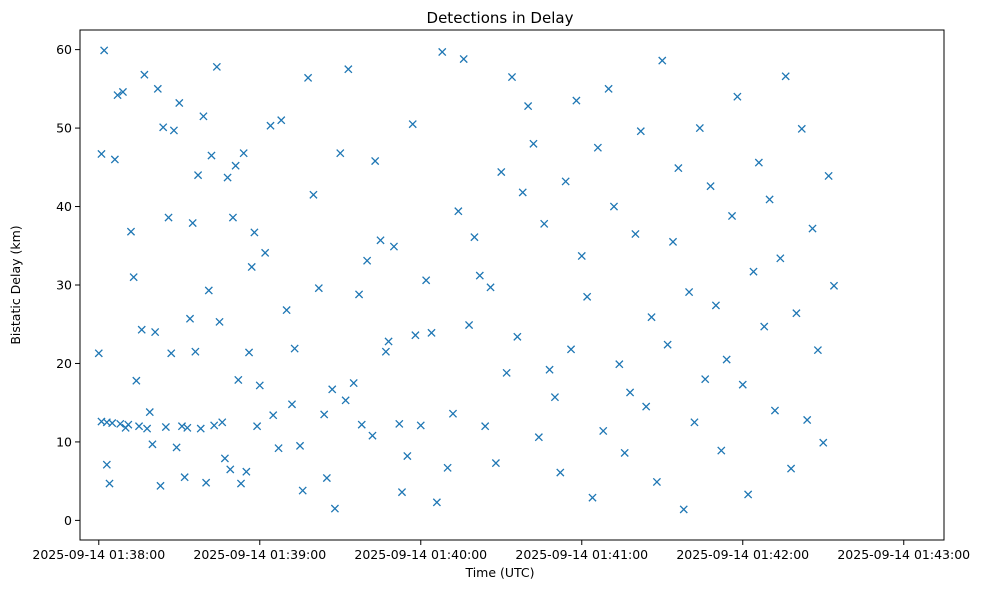 The image size is (984, 590). What do you see at coordinates (420, 554) in the screenshot?
I see `x-tick-label: 2025-09-14 01:40:00` at bounding box center [420, 554].